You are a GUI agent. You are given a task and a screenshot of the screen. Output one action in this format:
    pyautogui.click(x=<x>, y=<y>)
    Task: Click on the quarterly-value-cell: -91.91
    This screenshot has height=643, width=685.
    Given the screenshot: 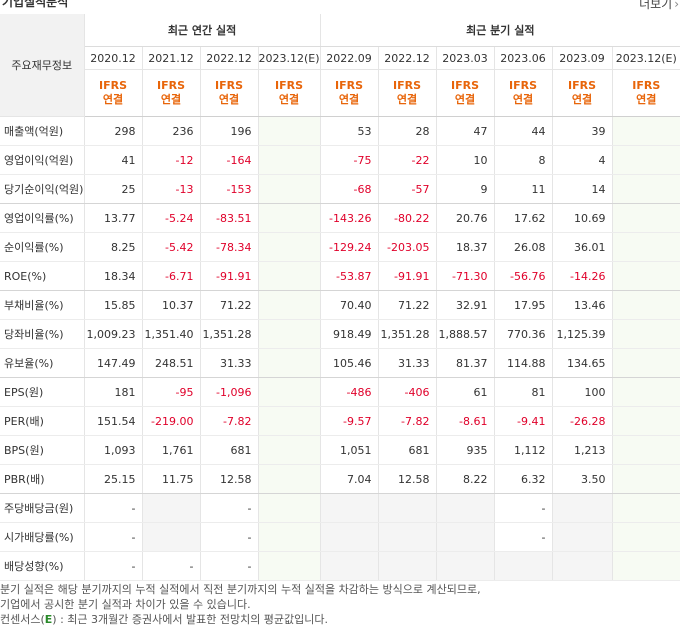 What is the action you would take?
    pyautogui.click(x=407, y=276)
    